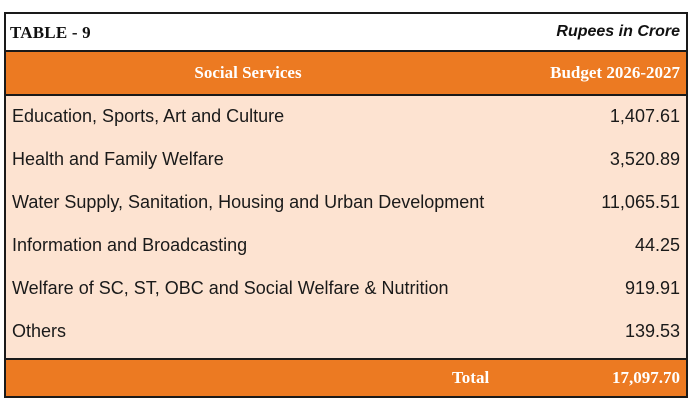 This screenshot has height=406, width=696. I want to click on table-caption-row: TABLE - 9 Rupees in Crore, so click(346, 33).